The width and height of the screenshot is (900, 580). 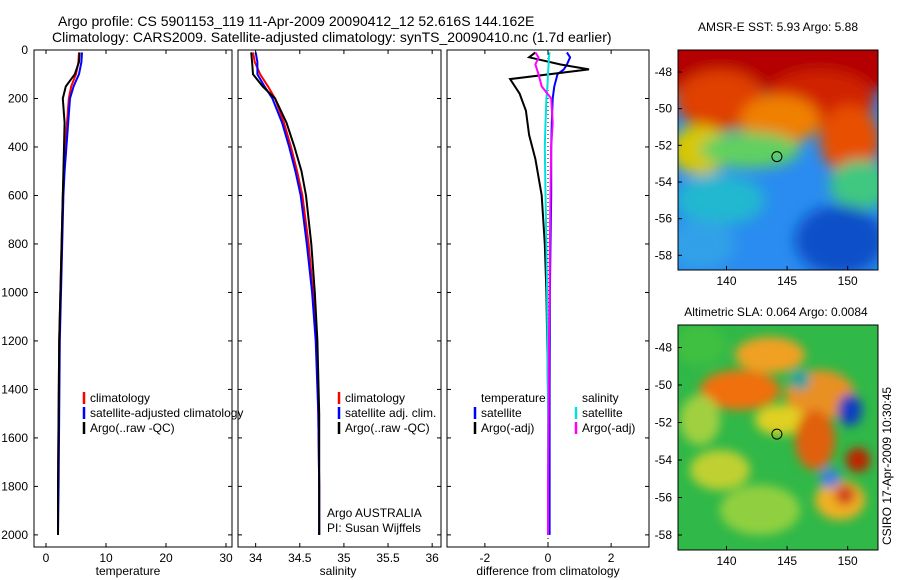 I want to click on xtick-label: 34.5, so click(x=300, y=558).